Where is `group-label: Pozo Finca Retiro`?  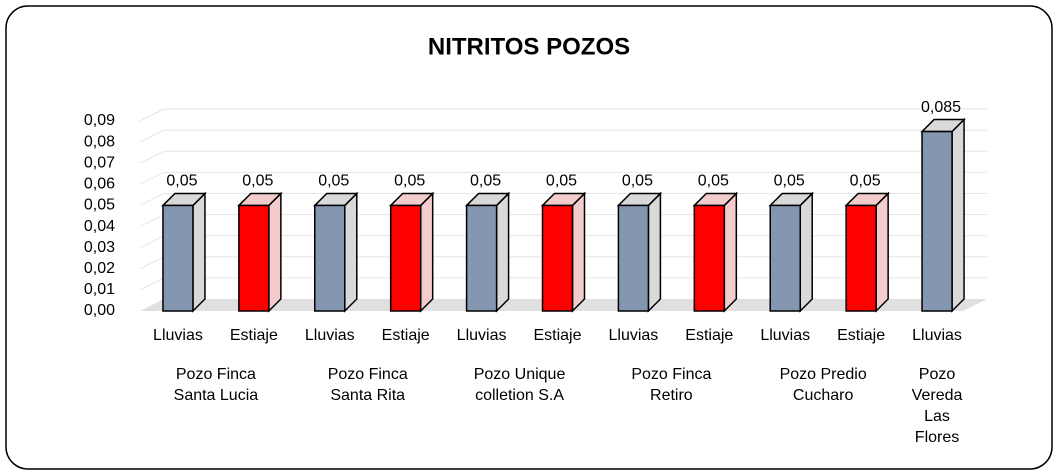
group-label: Pozo Finca Retiro is located at coordinates (671, 385).